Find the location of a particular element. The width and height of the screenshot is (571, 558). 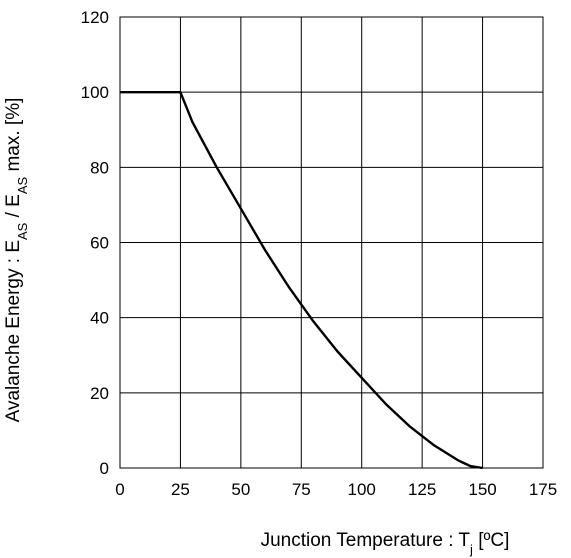

y-tick-label: 0 is located at coordinates (104, 468).